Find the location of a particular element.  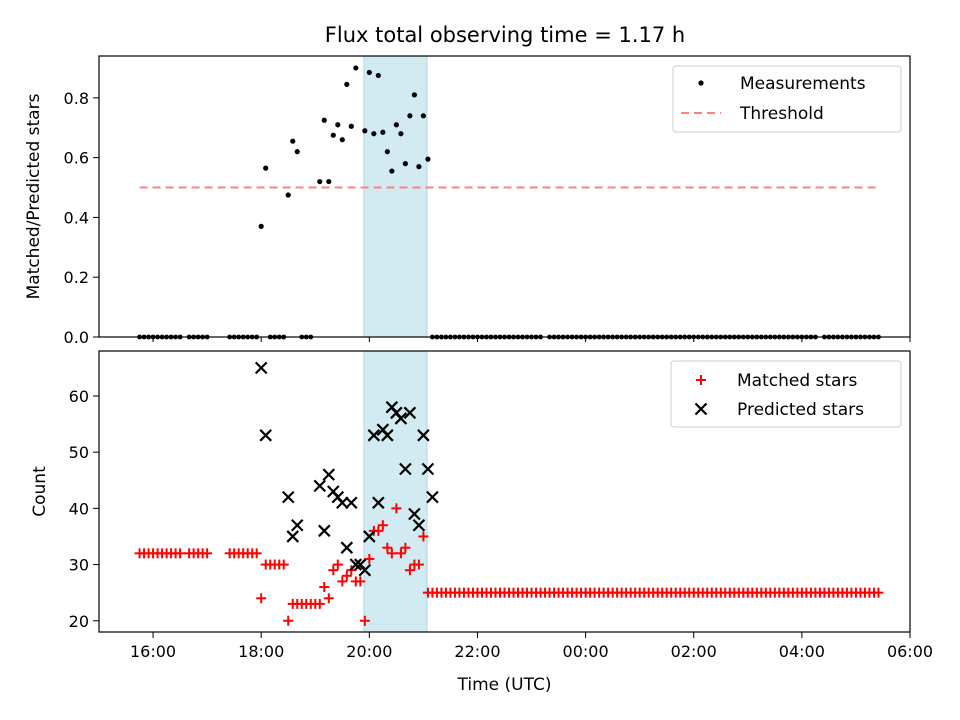

legend-measurements-marker is located at coordinates (701, 83).